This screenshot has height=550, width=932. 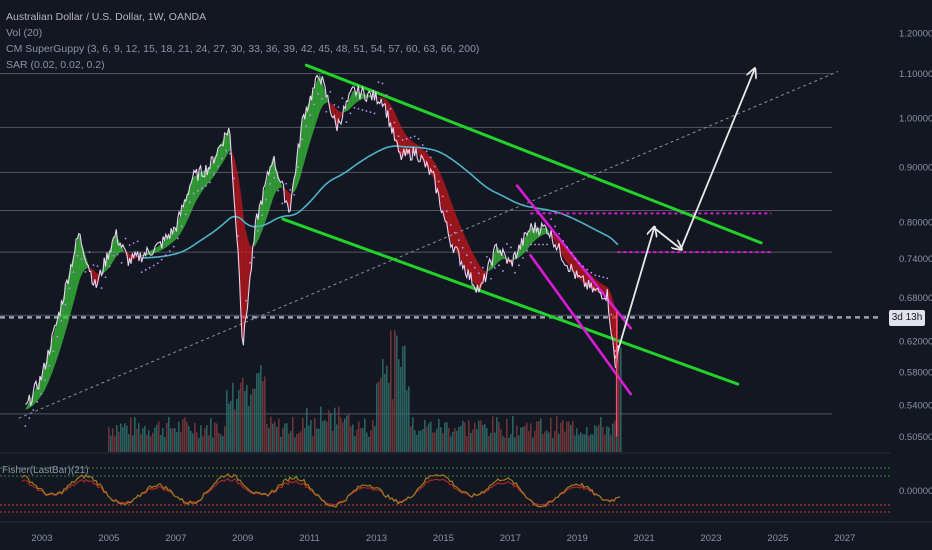 What do you see at coordinates (915, 259) in the screenshot?
I see `y-tick-label: 0.74000` at bounding box center [915, 259].